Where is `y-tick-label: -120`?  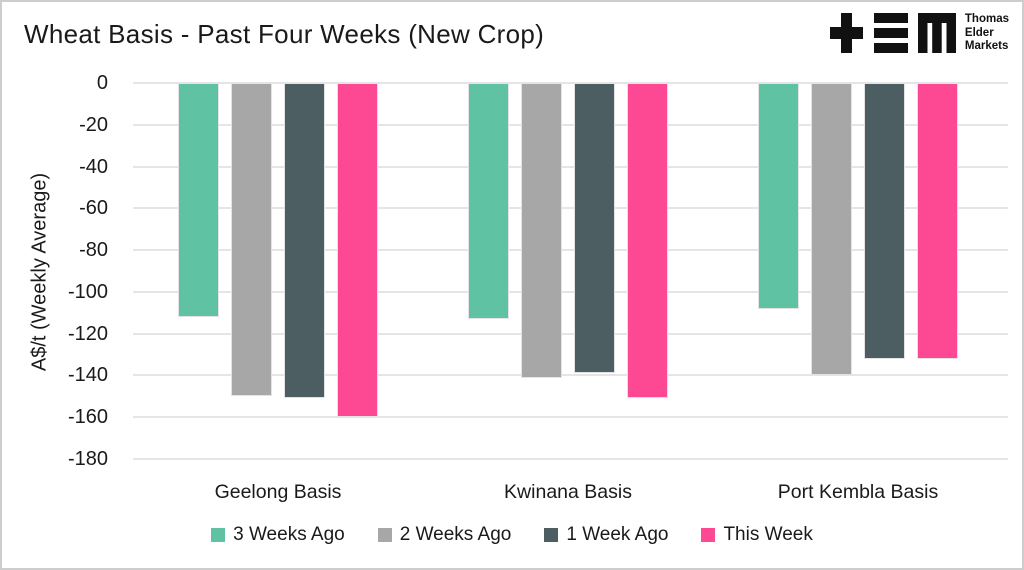 y-tick-label: -120 is located at coordinates (87, 333).